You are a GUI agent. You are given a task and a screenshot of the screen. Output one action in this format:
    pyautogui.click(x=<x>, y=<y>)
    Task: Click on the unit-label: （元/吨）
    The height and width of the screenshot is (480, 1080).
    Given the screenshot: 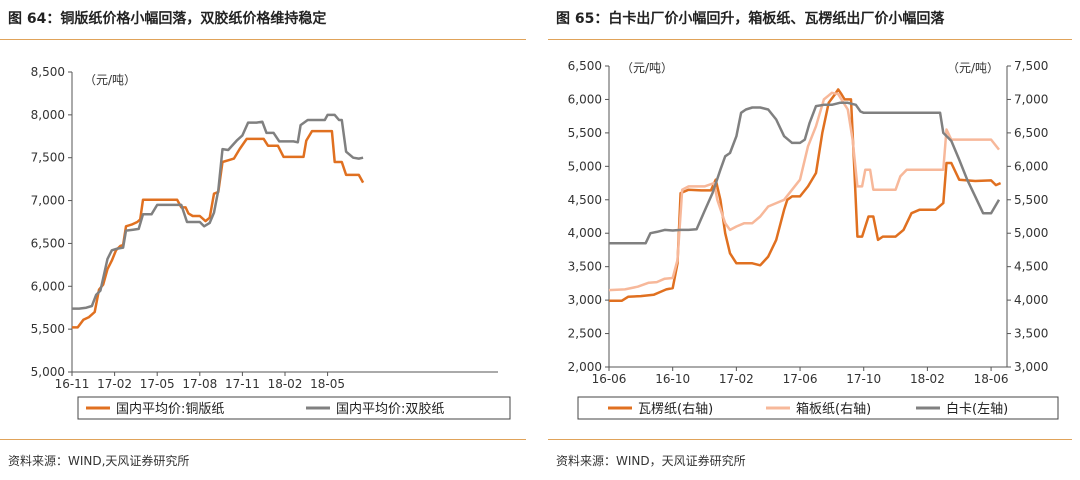 What is the action you would take?
    pyautogui.click(x=110, y=80)
    